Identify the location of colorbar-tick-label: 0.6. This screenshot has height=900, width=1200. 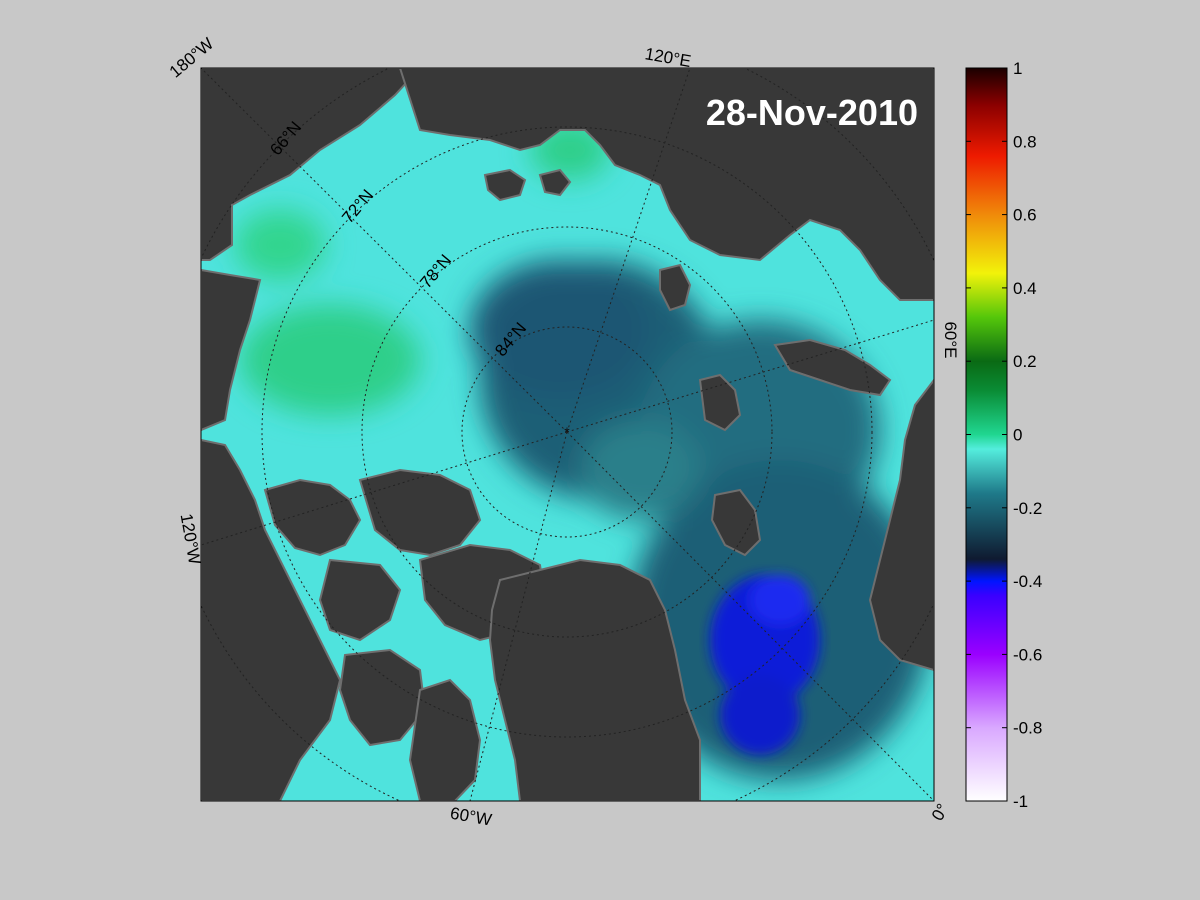
(1025, 215).